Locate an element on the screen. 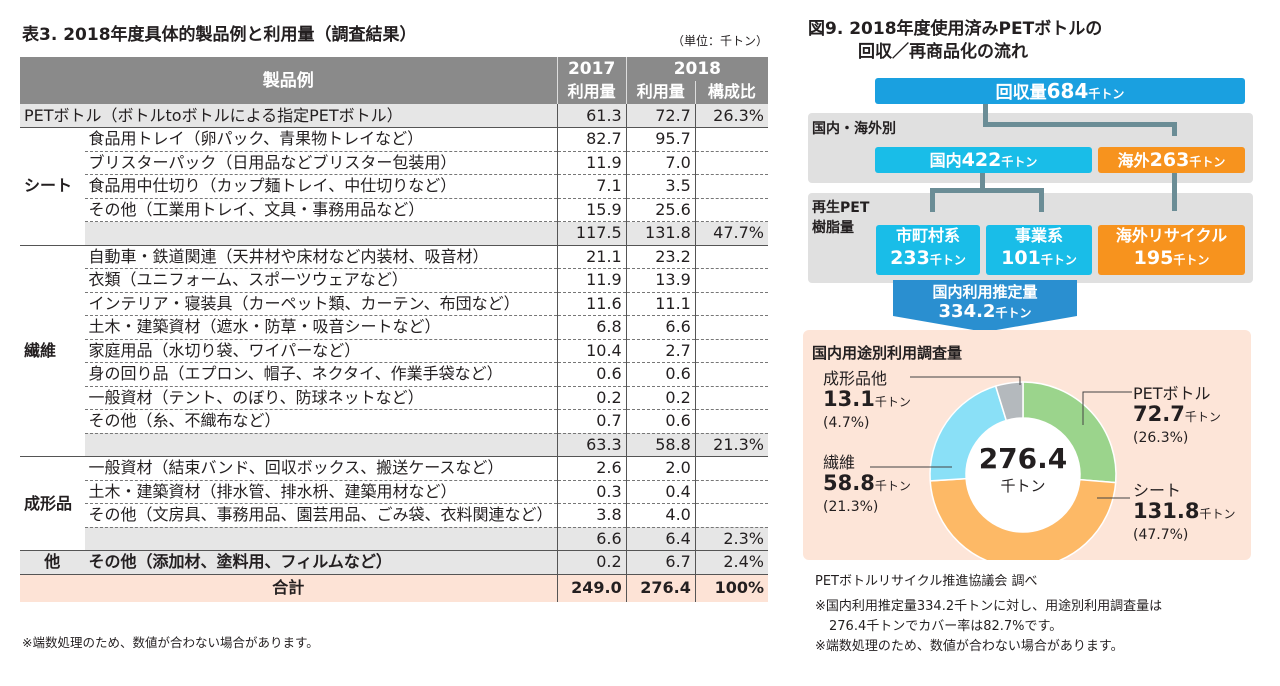 The width and height of the screenshot is (1280, 686). label-other-value: 13.1 is located at coordinates (849, 399).